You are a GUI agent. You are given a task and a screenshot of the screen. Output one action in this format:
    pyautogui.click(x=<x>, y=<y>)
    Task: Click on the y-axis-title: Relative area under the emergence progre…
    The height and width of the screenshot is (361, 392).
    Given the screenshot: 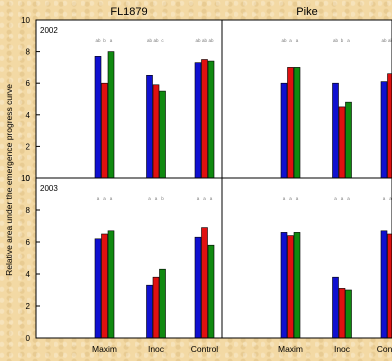 What is the action you would take?
    pyautogui.click(x=9, y=180)
    